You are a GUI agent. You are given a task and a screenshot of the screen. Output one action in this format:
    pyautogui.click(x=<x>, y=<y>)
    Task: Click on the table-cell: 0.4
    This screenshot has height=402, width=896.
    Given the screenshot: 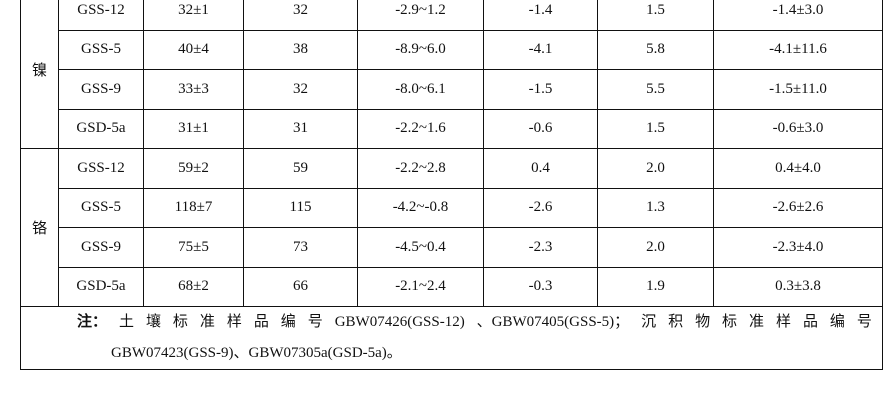 What is the action you would take?
    pyautogui.click(x=540, y=168)
    